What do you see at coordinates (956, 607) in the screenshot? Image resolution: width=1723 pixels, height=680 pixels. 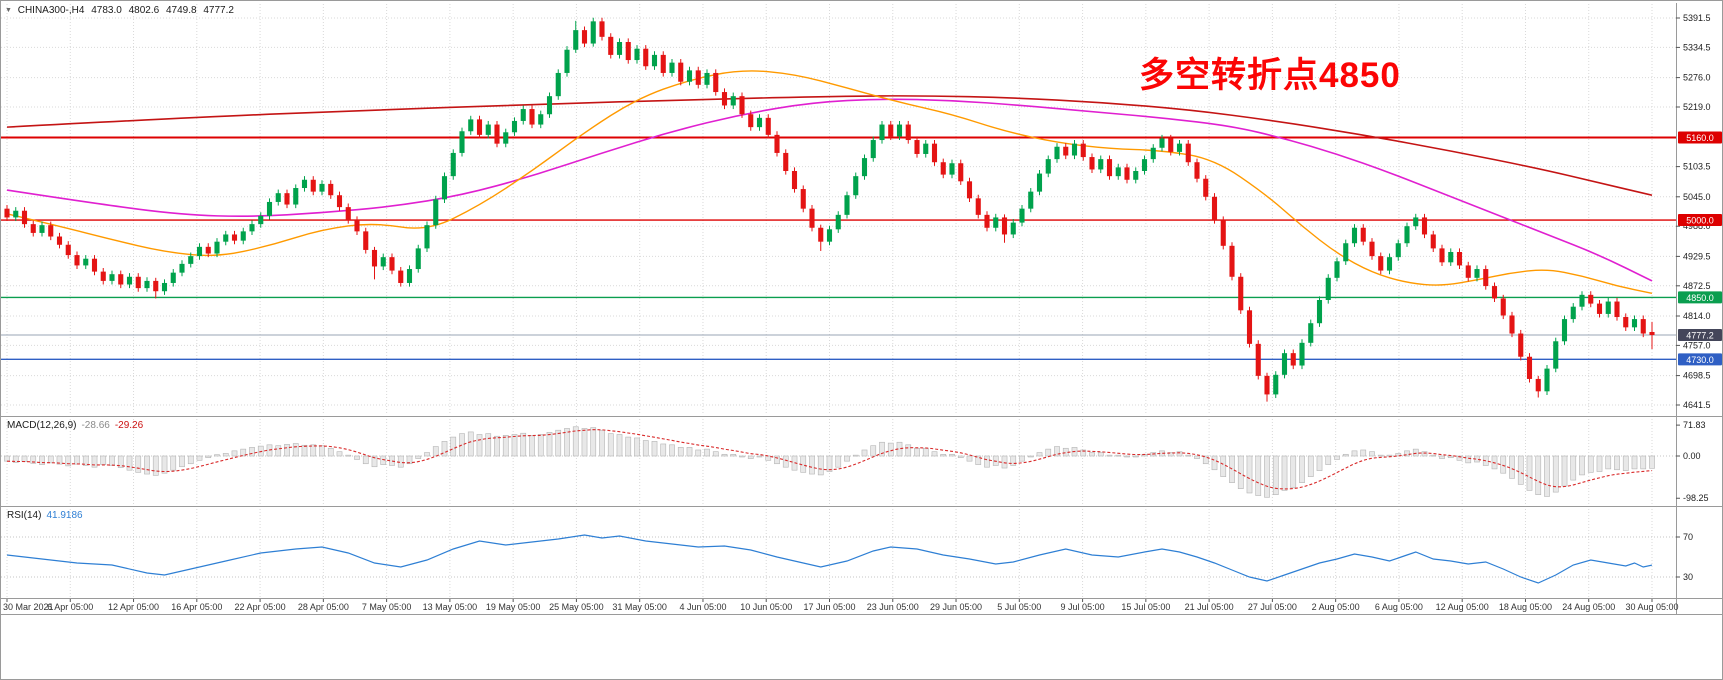 I see `time-tick-label: 29 Jun 05:00` at bounding box center [956, 607].